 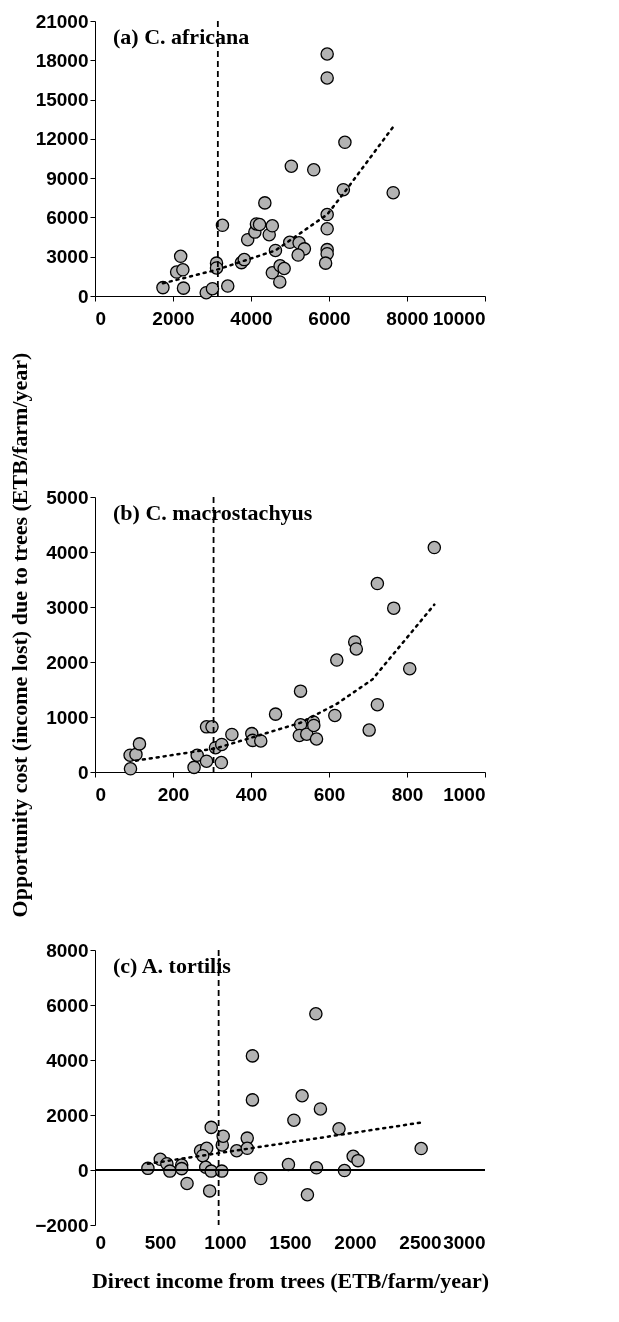 I want to click on x-tick-label: 10000, so click(x=459, y=318).